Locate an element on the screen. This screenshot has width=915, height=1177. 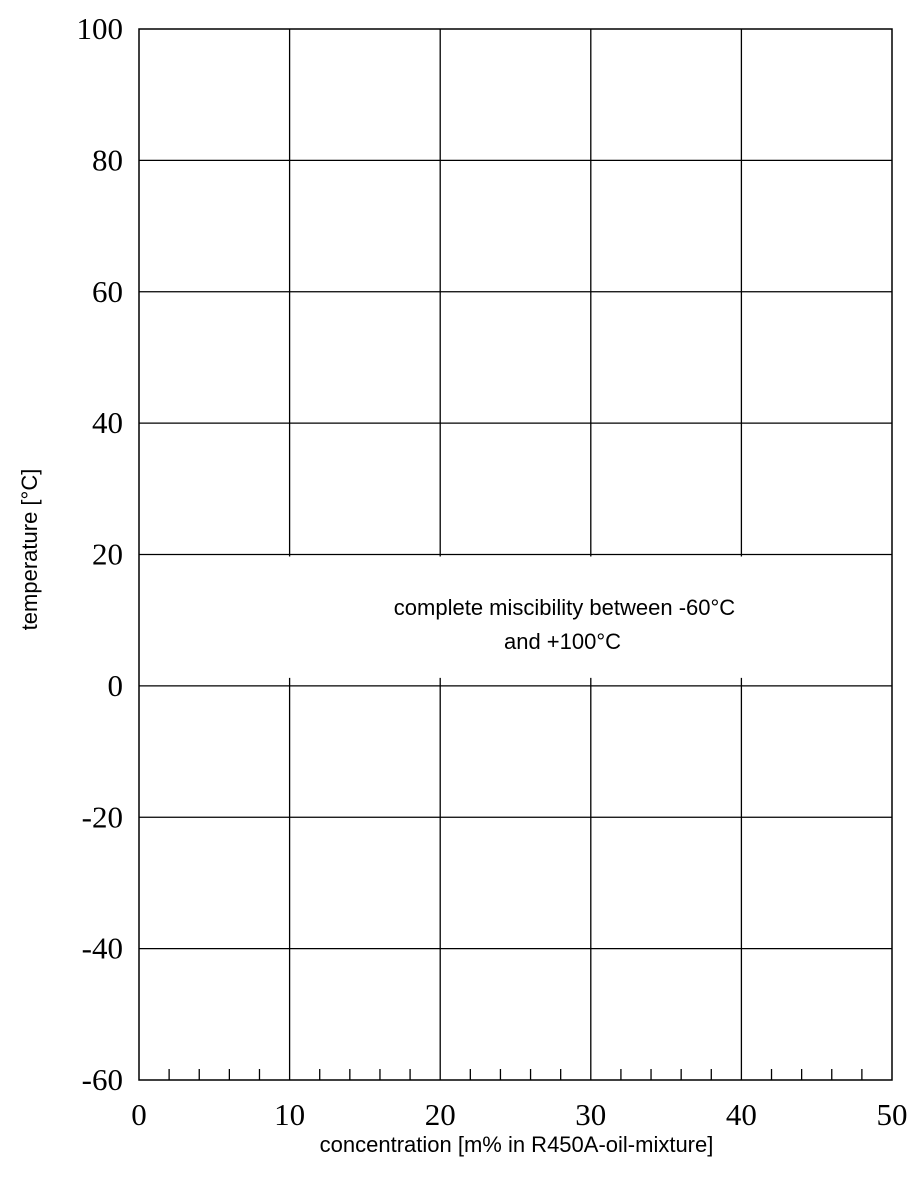
y-tick-label: 0 is located at coordinates (116, 685).